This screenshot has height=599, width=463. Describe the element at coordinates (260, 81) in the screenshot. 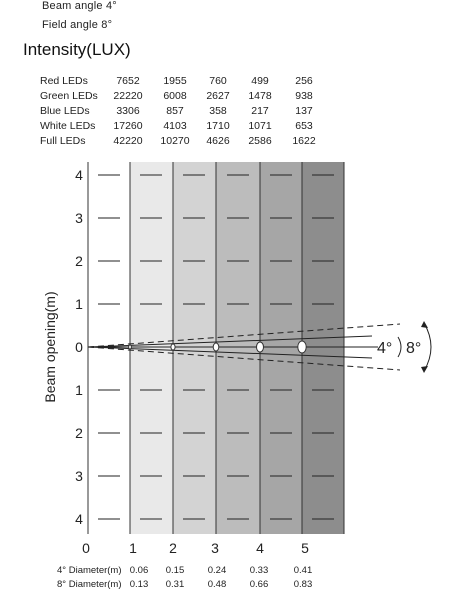

I see `intensity-cell: 499` at that location.